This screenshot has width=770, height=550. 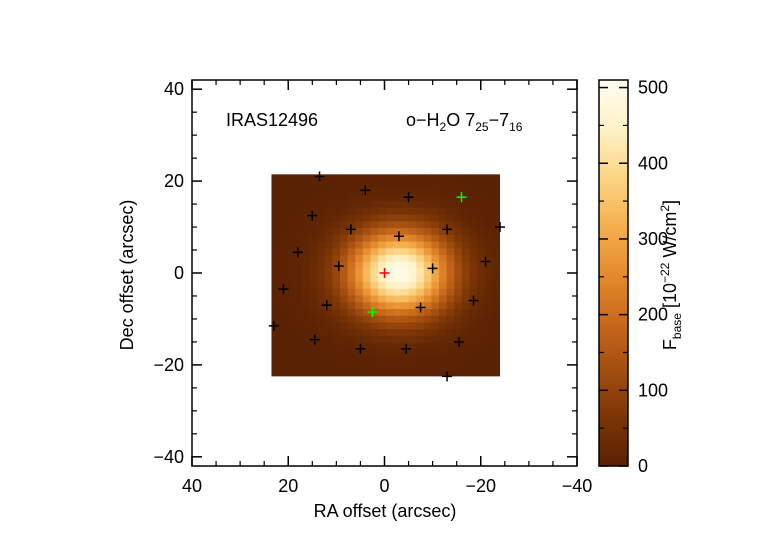 I want to click on colorbar-tick-label: 300, so click(x=653, y=239).